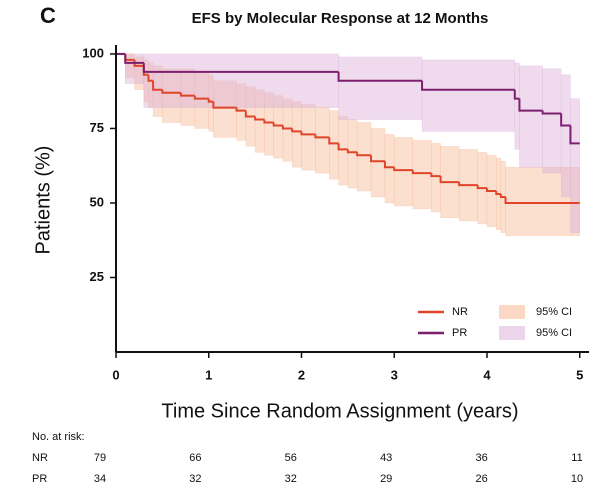 The image size is (605, 499). I want to click on risk-count: 10, so click(577, 479).